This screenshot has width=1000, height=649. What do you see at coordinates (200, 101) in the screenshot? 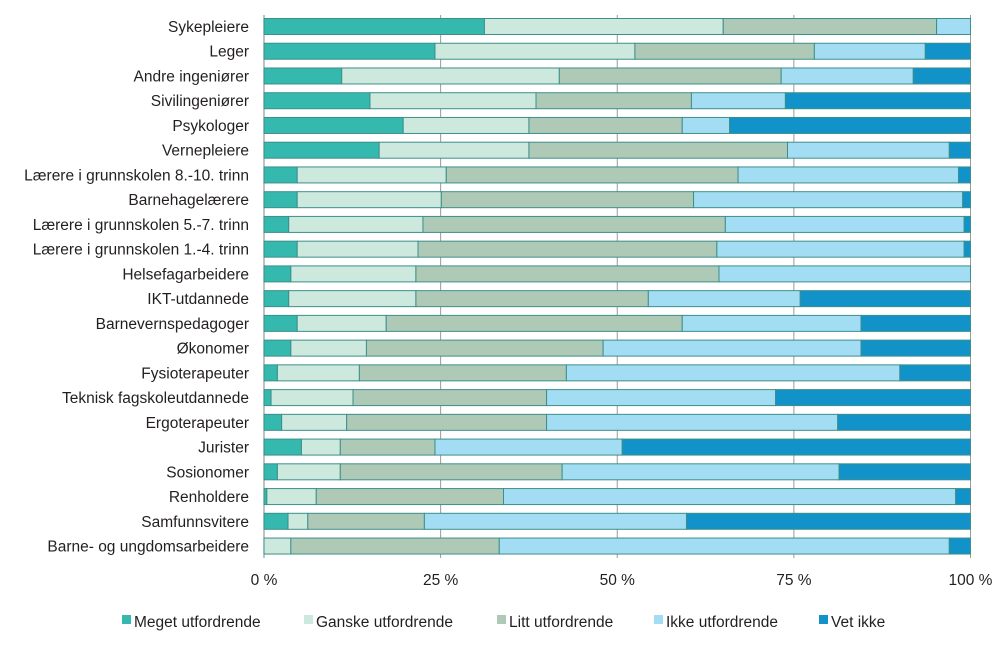
I see `category-label: Sivilingeniører` at bounding box center [200, 101].